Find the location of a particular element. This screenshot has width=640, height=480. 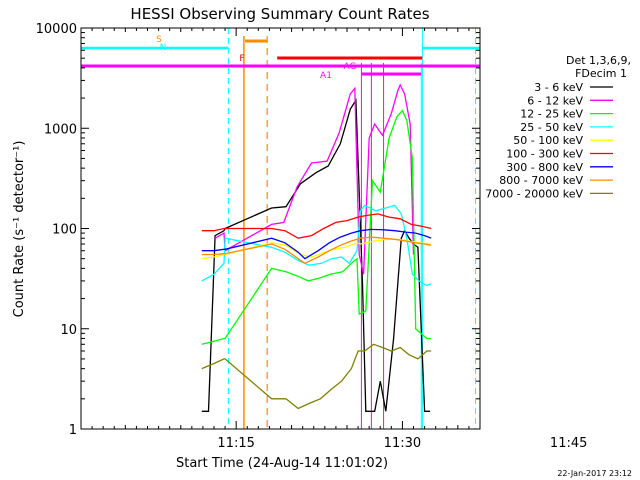

flag-label-ag: AG is located at coordinates (350, 67).